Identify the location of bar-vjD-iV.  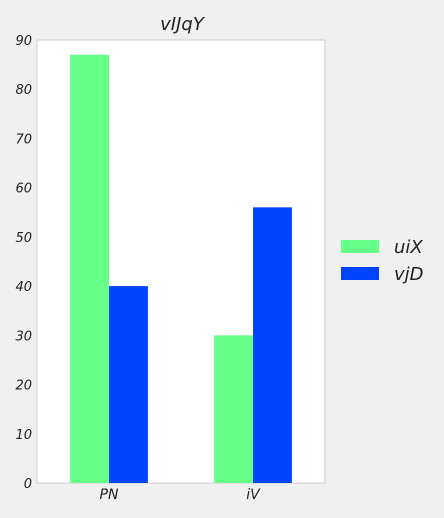
(272, 345).